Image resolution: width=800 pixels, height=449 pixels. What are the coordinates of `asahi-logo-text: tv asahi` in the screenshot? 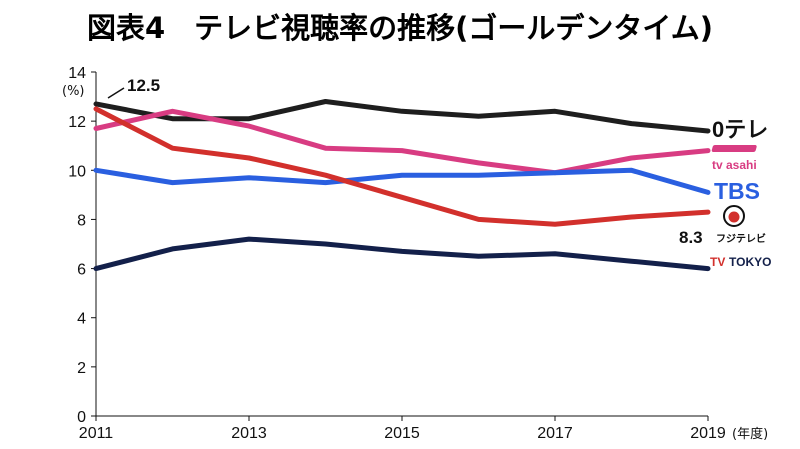 It's located at (734, 165).